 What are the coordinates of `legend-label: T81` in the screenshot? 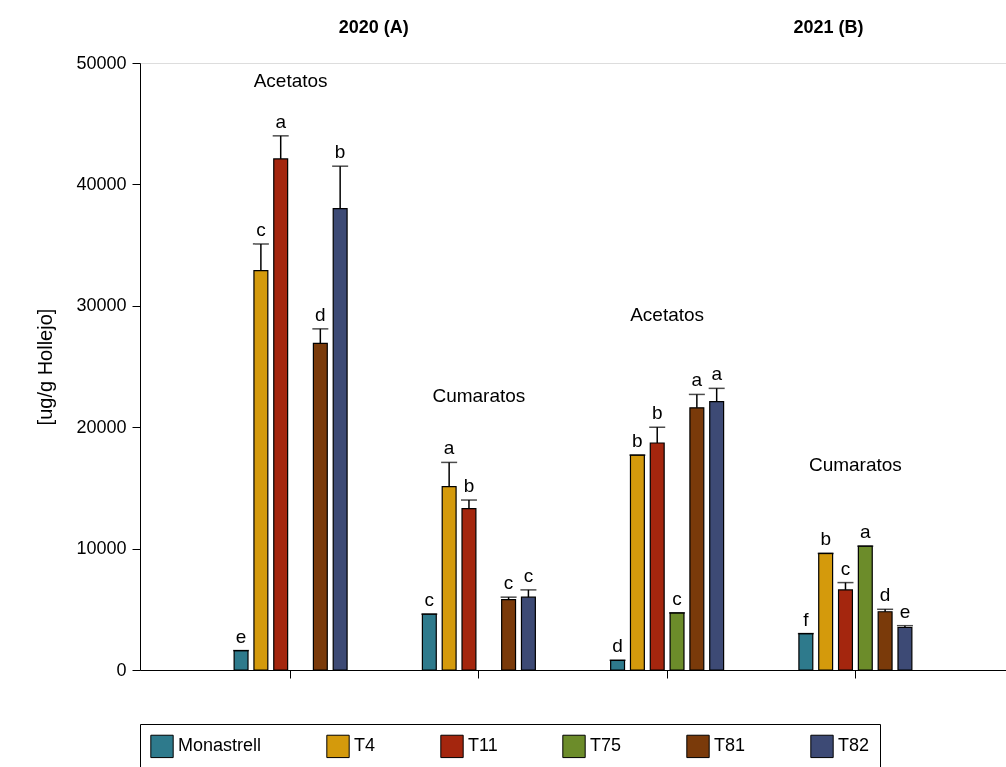 It's located at (730, 745).